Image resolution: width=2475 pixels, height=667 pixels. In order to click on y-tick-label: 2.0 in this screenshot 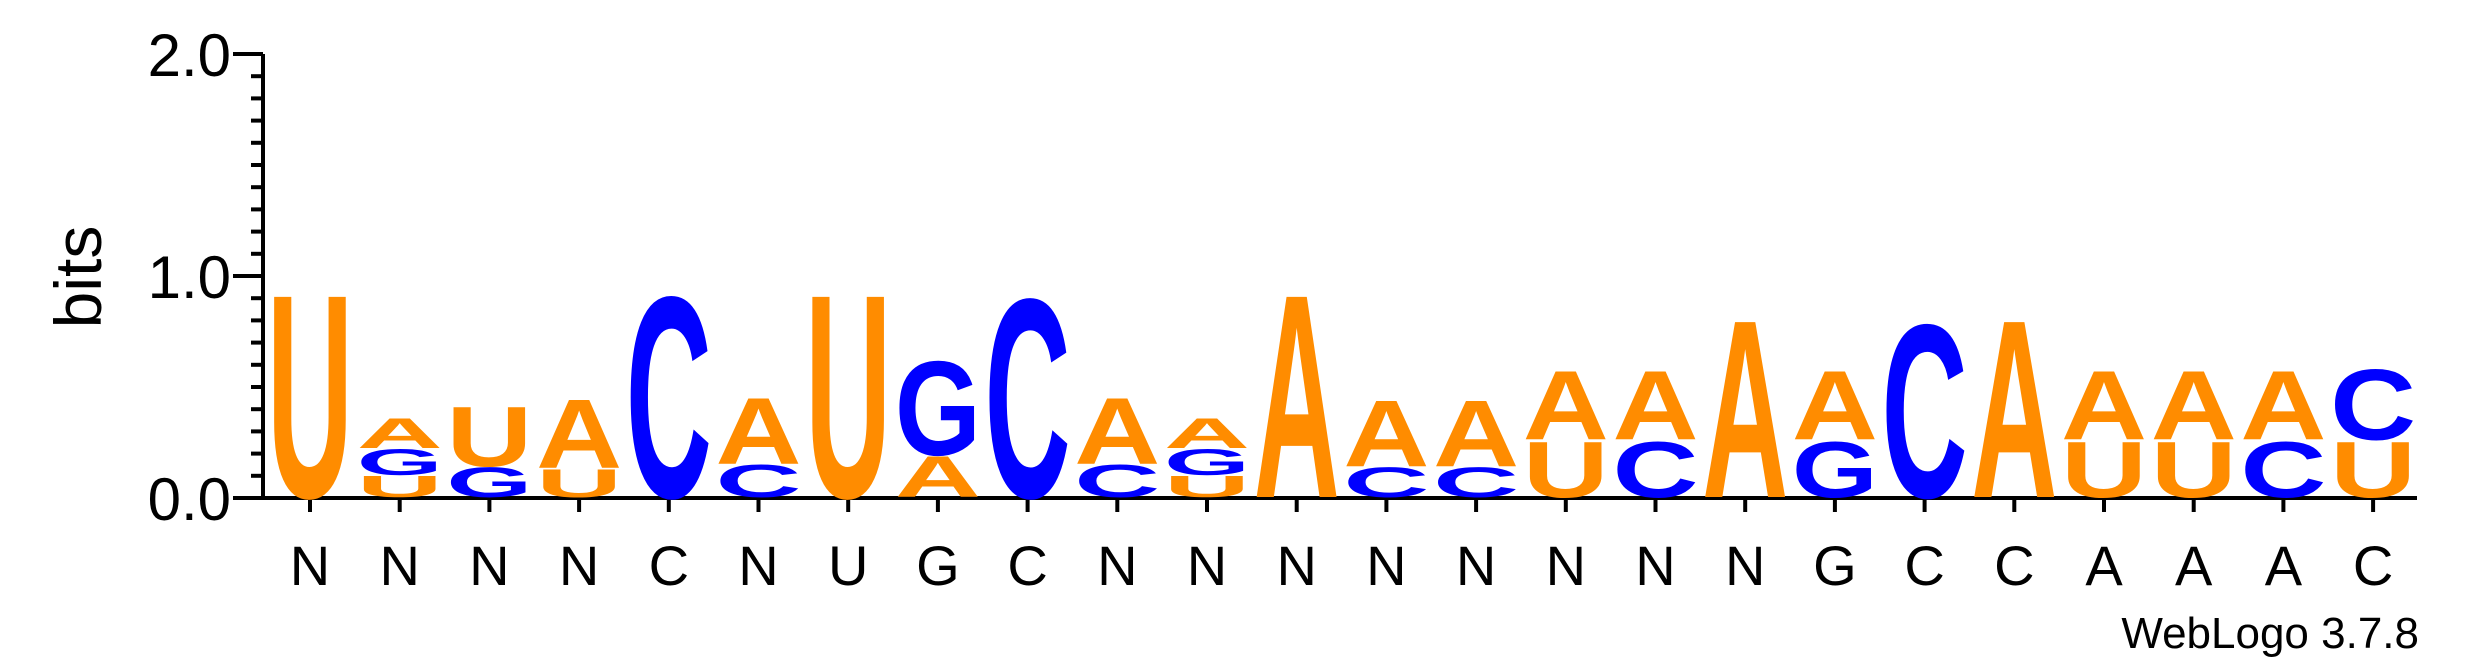, I will do `click(189, 55)`.